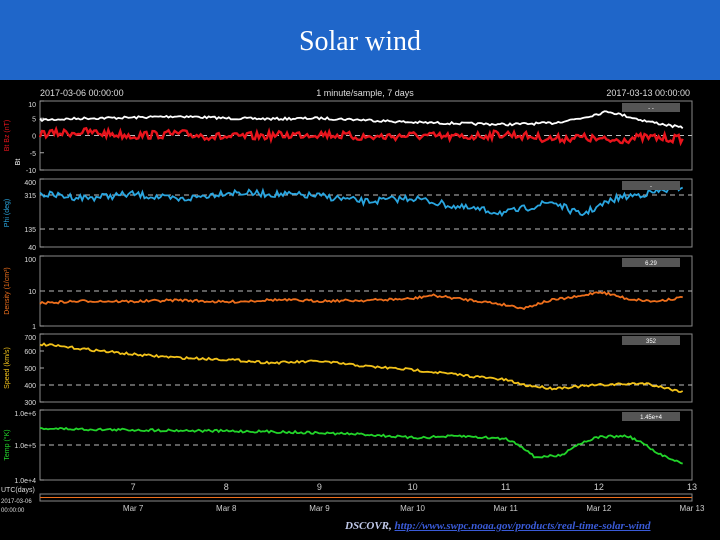 The image size is (720, 540). Describe the element at coordinates (32, 292) in the screenshot. I see `y-tick-label-density: 10` at that location.